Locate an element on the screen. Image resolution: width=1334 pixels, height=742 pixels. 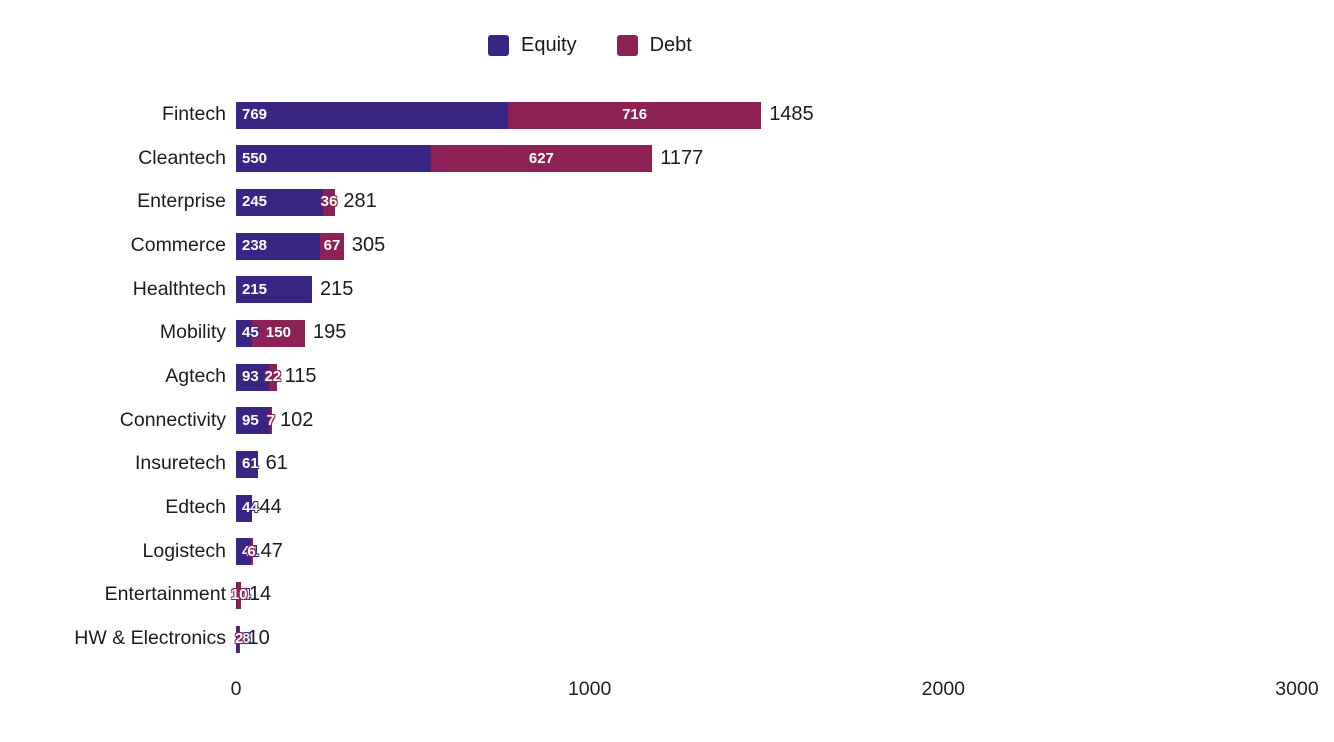
equity-value-label: 41 is located at coordinates (250, 551).